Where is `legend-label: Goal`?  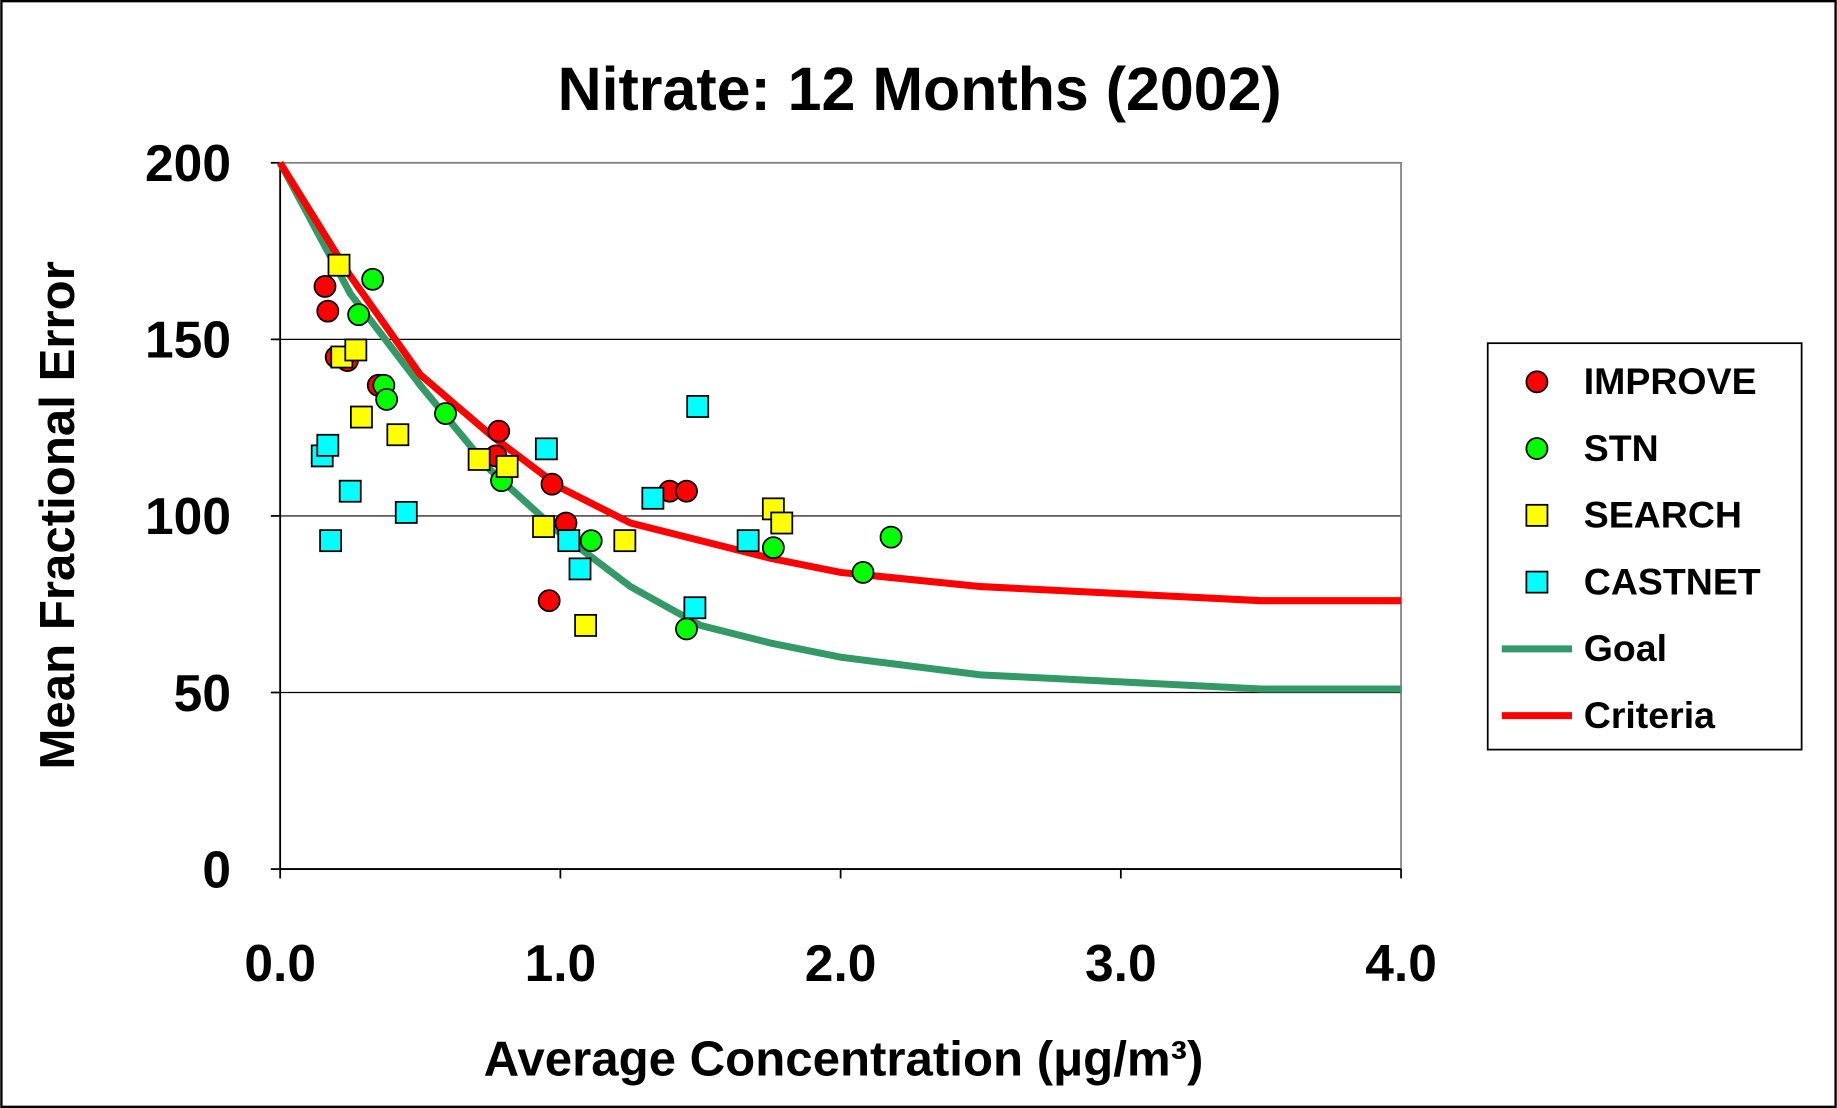
legend-label: Goal is located at coordinates (1625, 648).